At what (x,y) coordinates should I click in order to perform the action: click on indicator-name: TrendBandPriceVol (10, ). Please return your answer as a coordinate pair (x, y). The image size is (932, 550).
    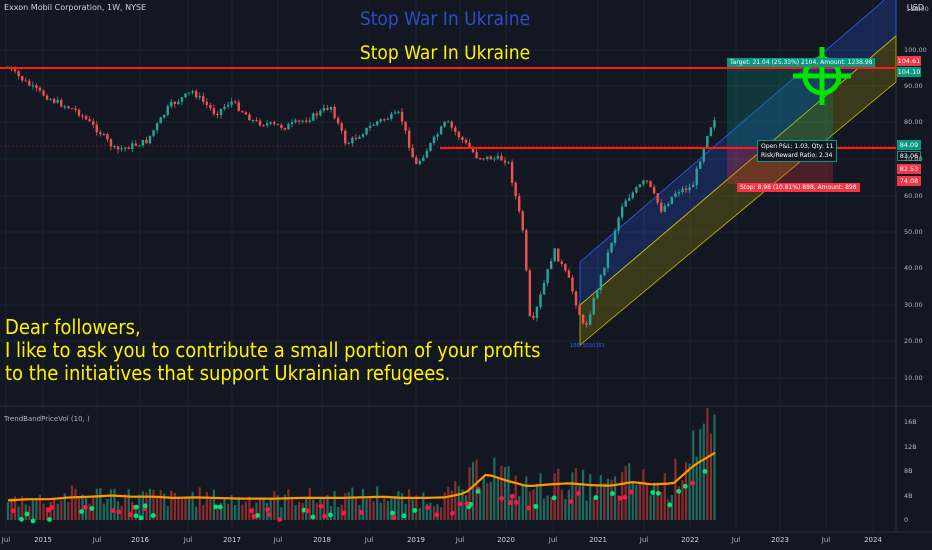
    Looking at the image, I should click on (47, 419).